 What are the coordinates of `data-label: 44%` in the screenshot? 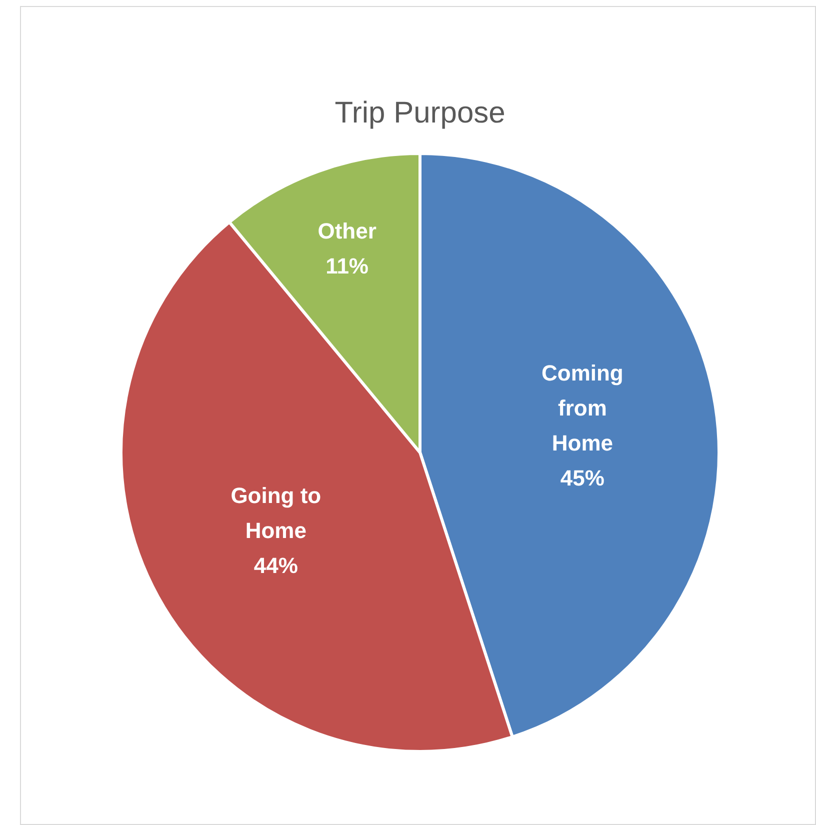 It's located at (276, 565).